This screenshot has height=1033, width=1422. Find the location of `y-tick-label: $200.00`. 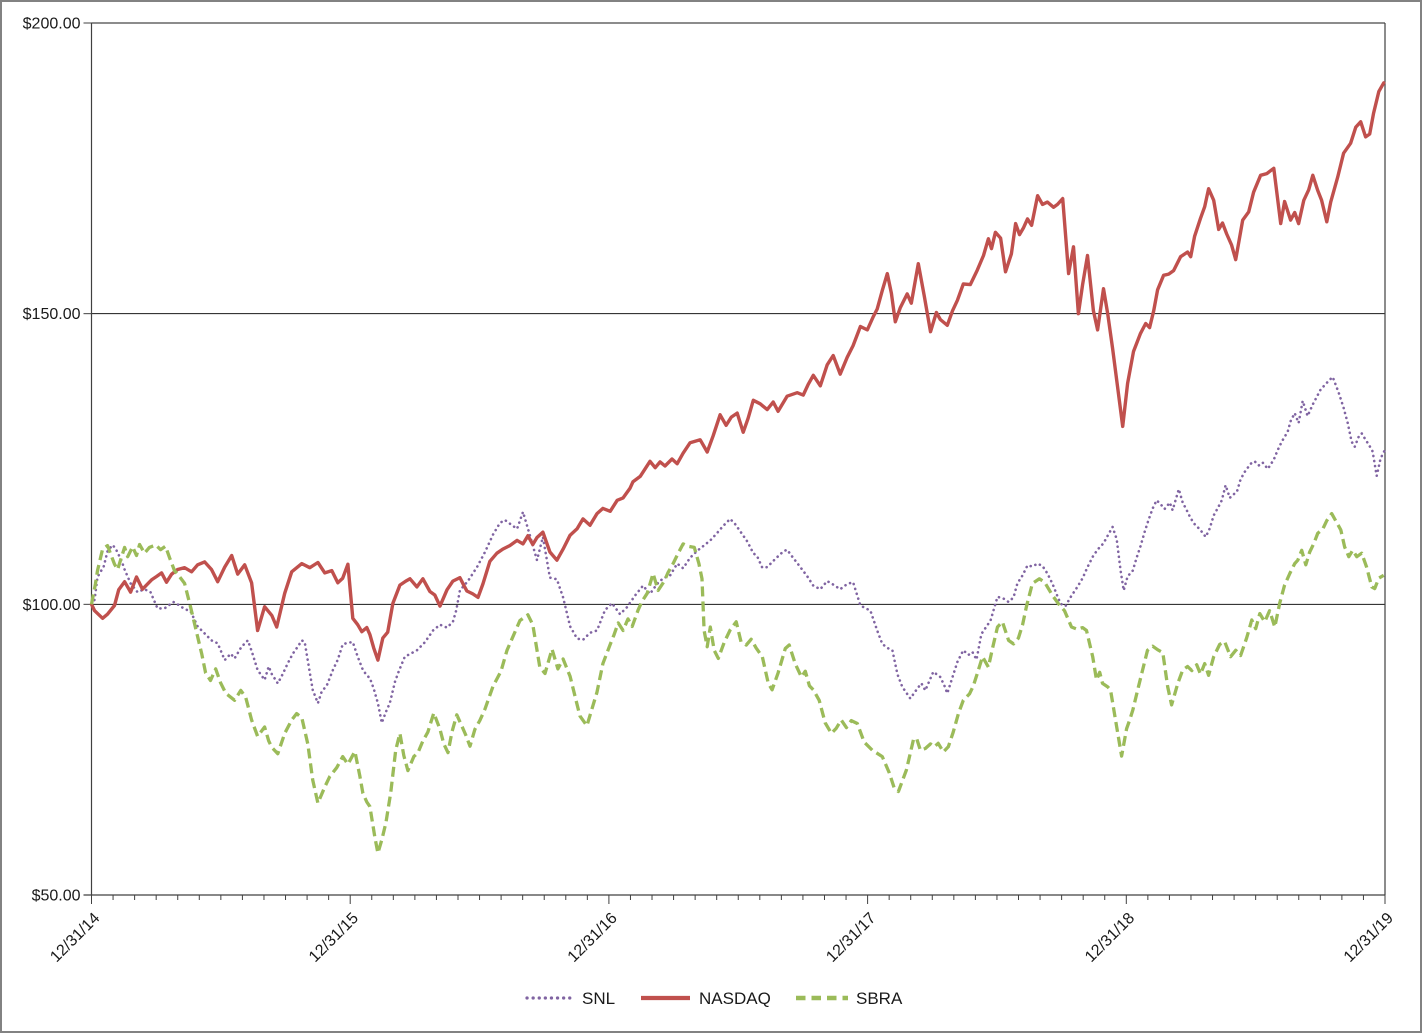

y-tick-label: $200.00 is located at coordinates (52, 24).